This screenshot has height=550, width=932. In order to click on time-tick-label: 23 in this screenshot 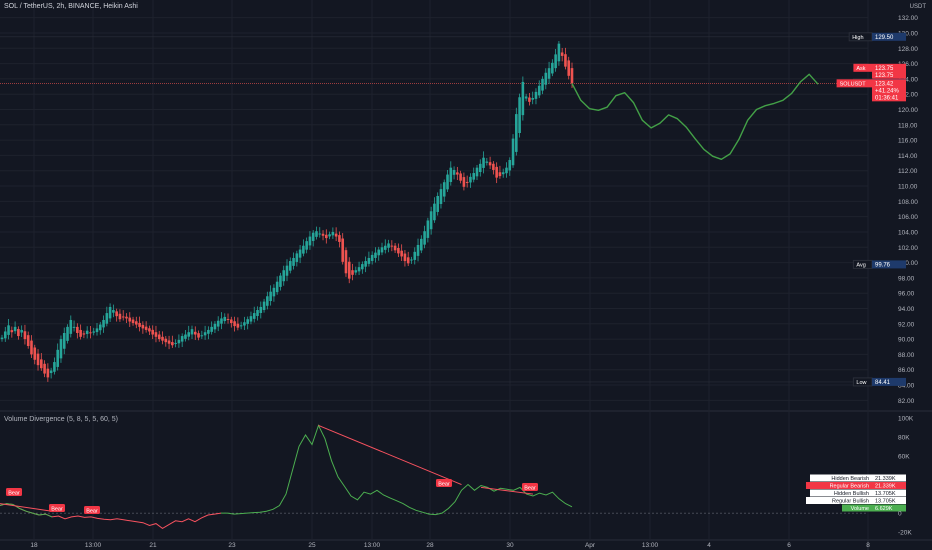, I will do `click(232, 545)`.